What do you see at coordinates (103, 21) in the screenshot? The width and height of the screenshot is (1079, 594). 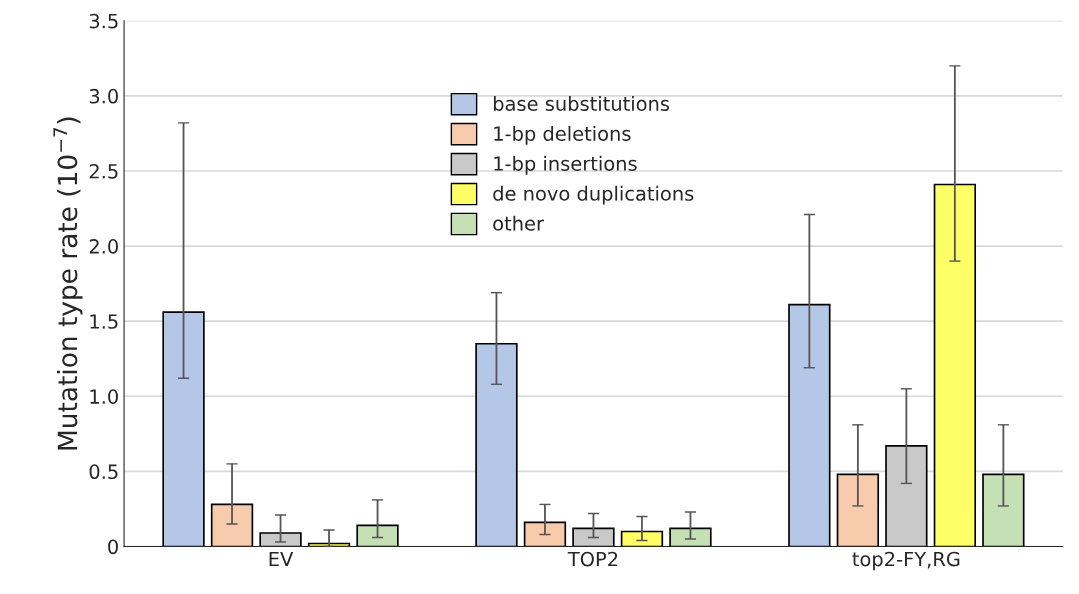 I see `y-tick-label: 3.5` at bounding box center [103, 21].